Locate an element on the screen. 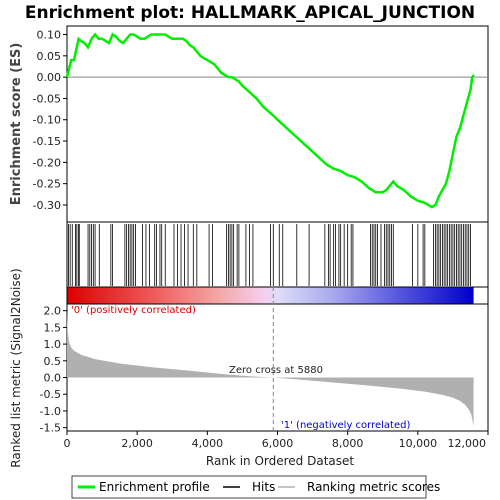 The height and width of the screenshot is (500, 500). metric-y-tick-label: 2.0 is located at coordinates (53, 311).